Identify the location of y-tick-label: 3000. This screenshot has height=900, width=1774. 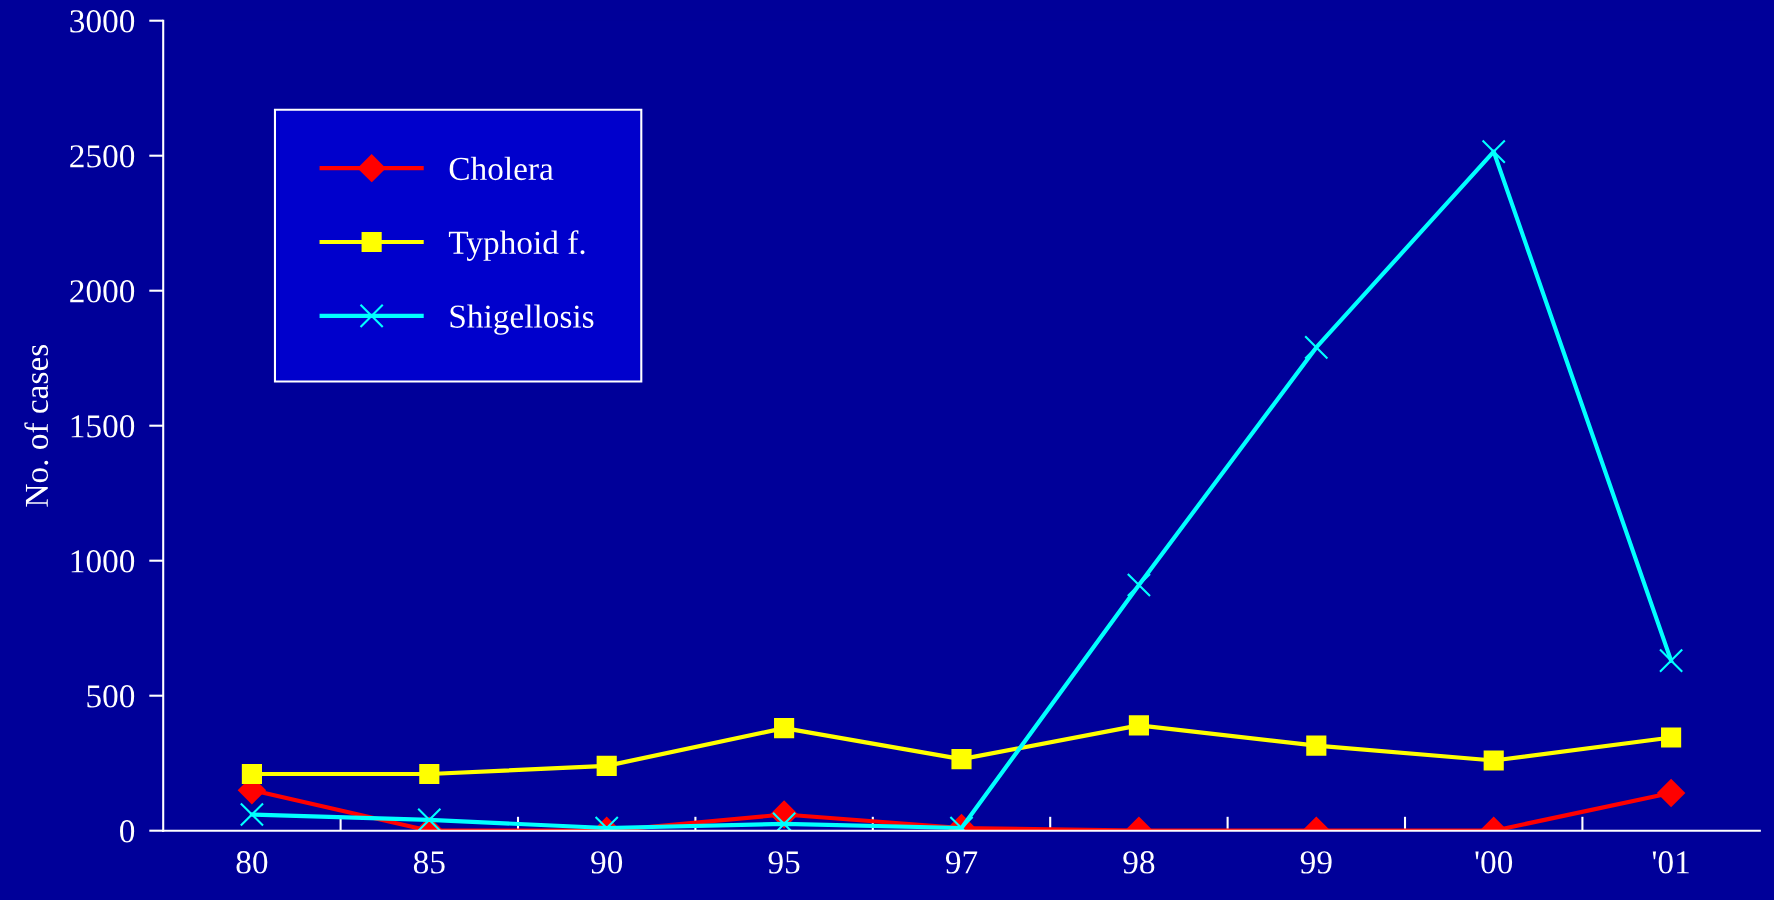
(102, 21).